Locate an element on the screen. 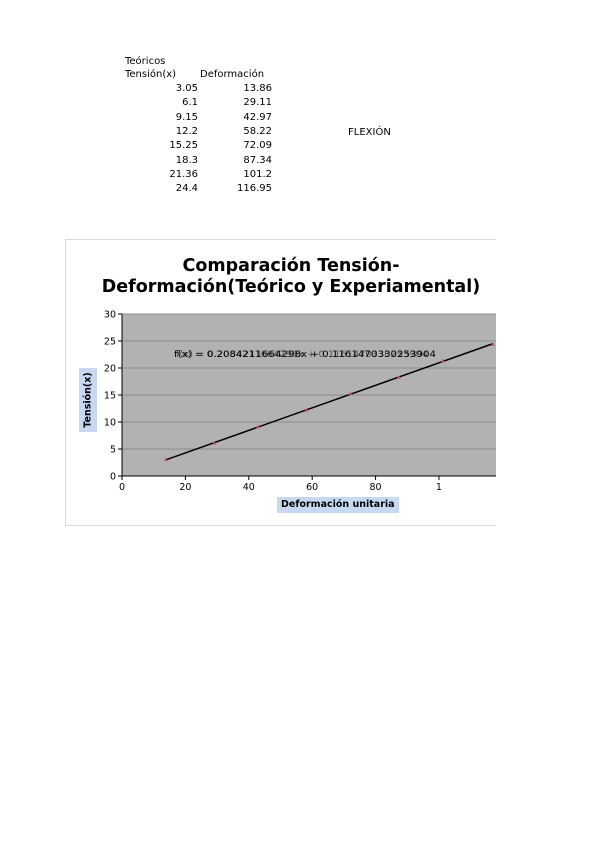 The width and height of the screenshot is (599, 848). cell-deformacion: 72.09 is located at coordinates (257, 146).